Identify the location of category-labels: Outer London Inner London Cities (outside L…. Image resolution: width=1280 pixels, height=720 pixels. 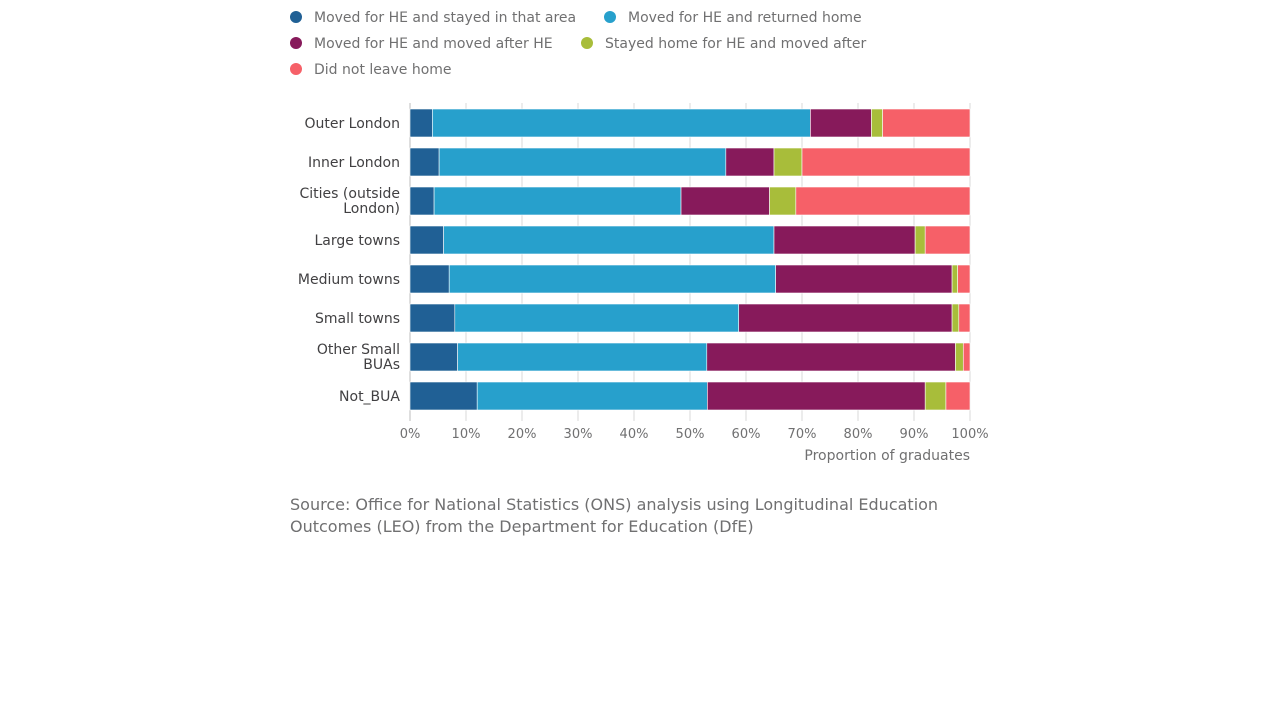
(349, 260).